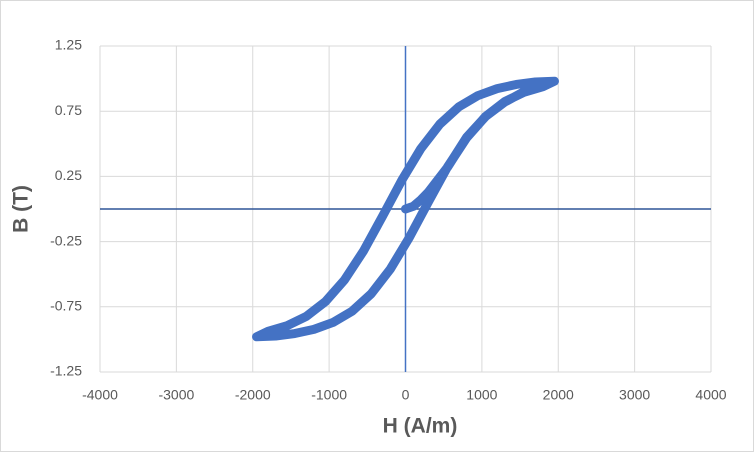 The height and width of the screenshot is (452, 754). Describe the element at coordinates (68, 110) in the screenshot. I see `y-tick-label: 0.75` at that location.